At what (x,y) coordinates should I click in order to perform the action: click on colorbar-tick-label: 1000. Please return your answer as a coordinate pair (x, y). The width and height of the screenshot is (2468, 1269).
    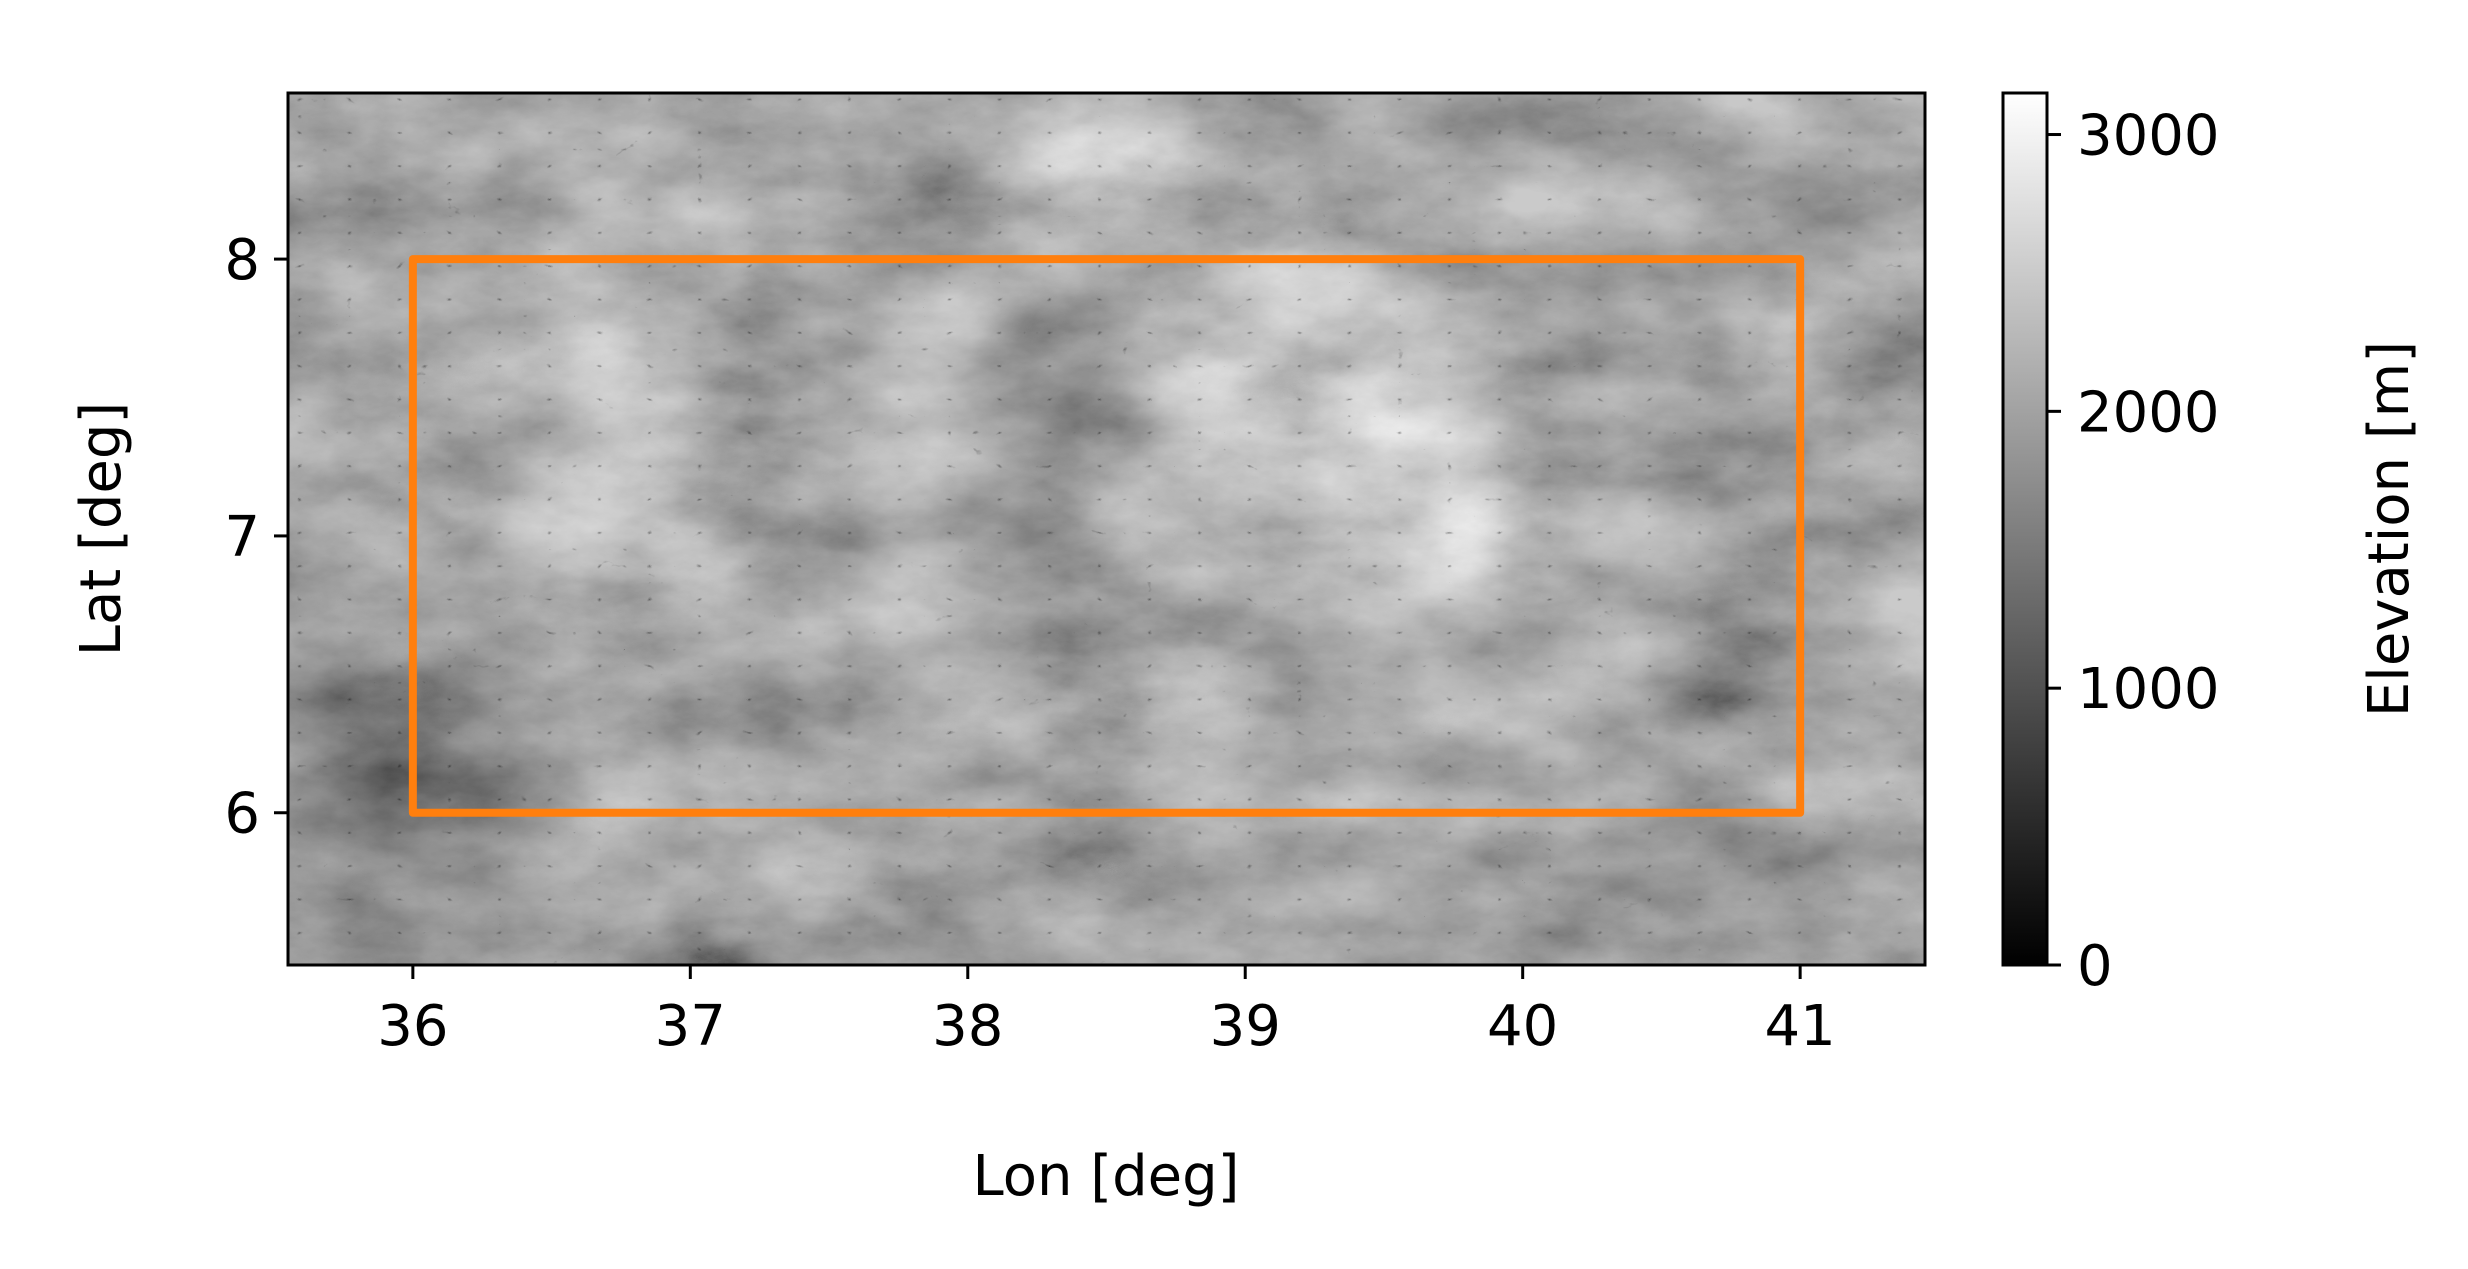
    Looking at the image, I should click on (2148, 689).